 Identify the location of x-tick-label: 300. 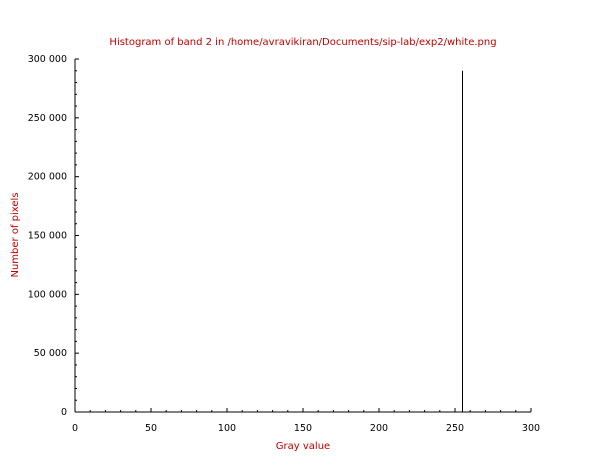
(531, 428).